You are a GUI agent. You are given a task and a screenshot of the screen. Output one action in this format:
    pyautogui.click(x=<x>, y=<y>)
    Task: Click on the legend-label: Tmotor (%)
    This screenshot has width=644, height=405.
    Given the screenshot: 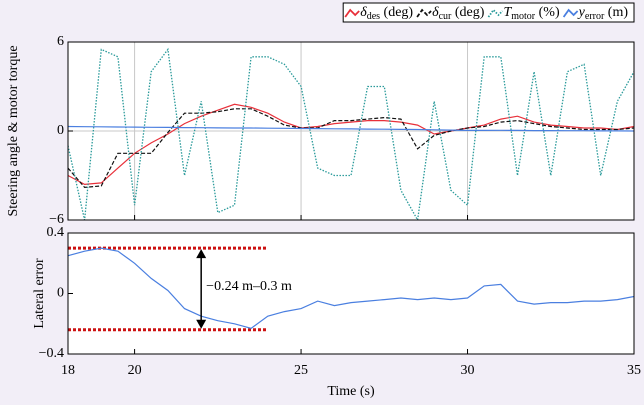 What is the action you would take?
    pyautogui.click(x=531, y=13)
    